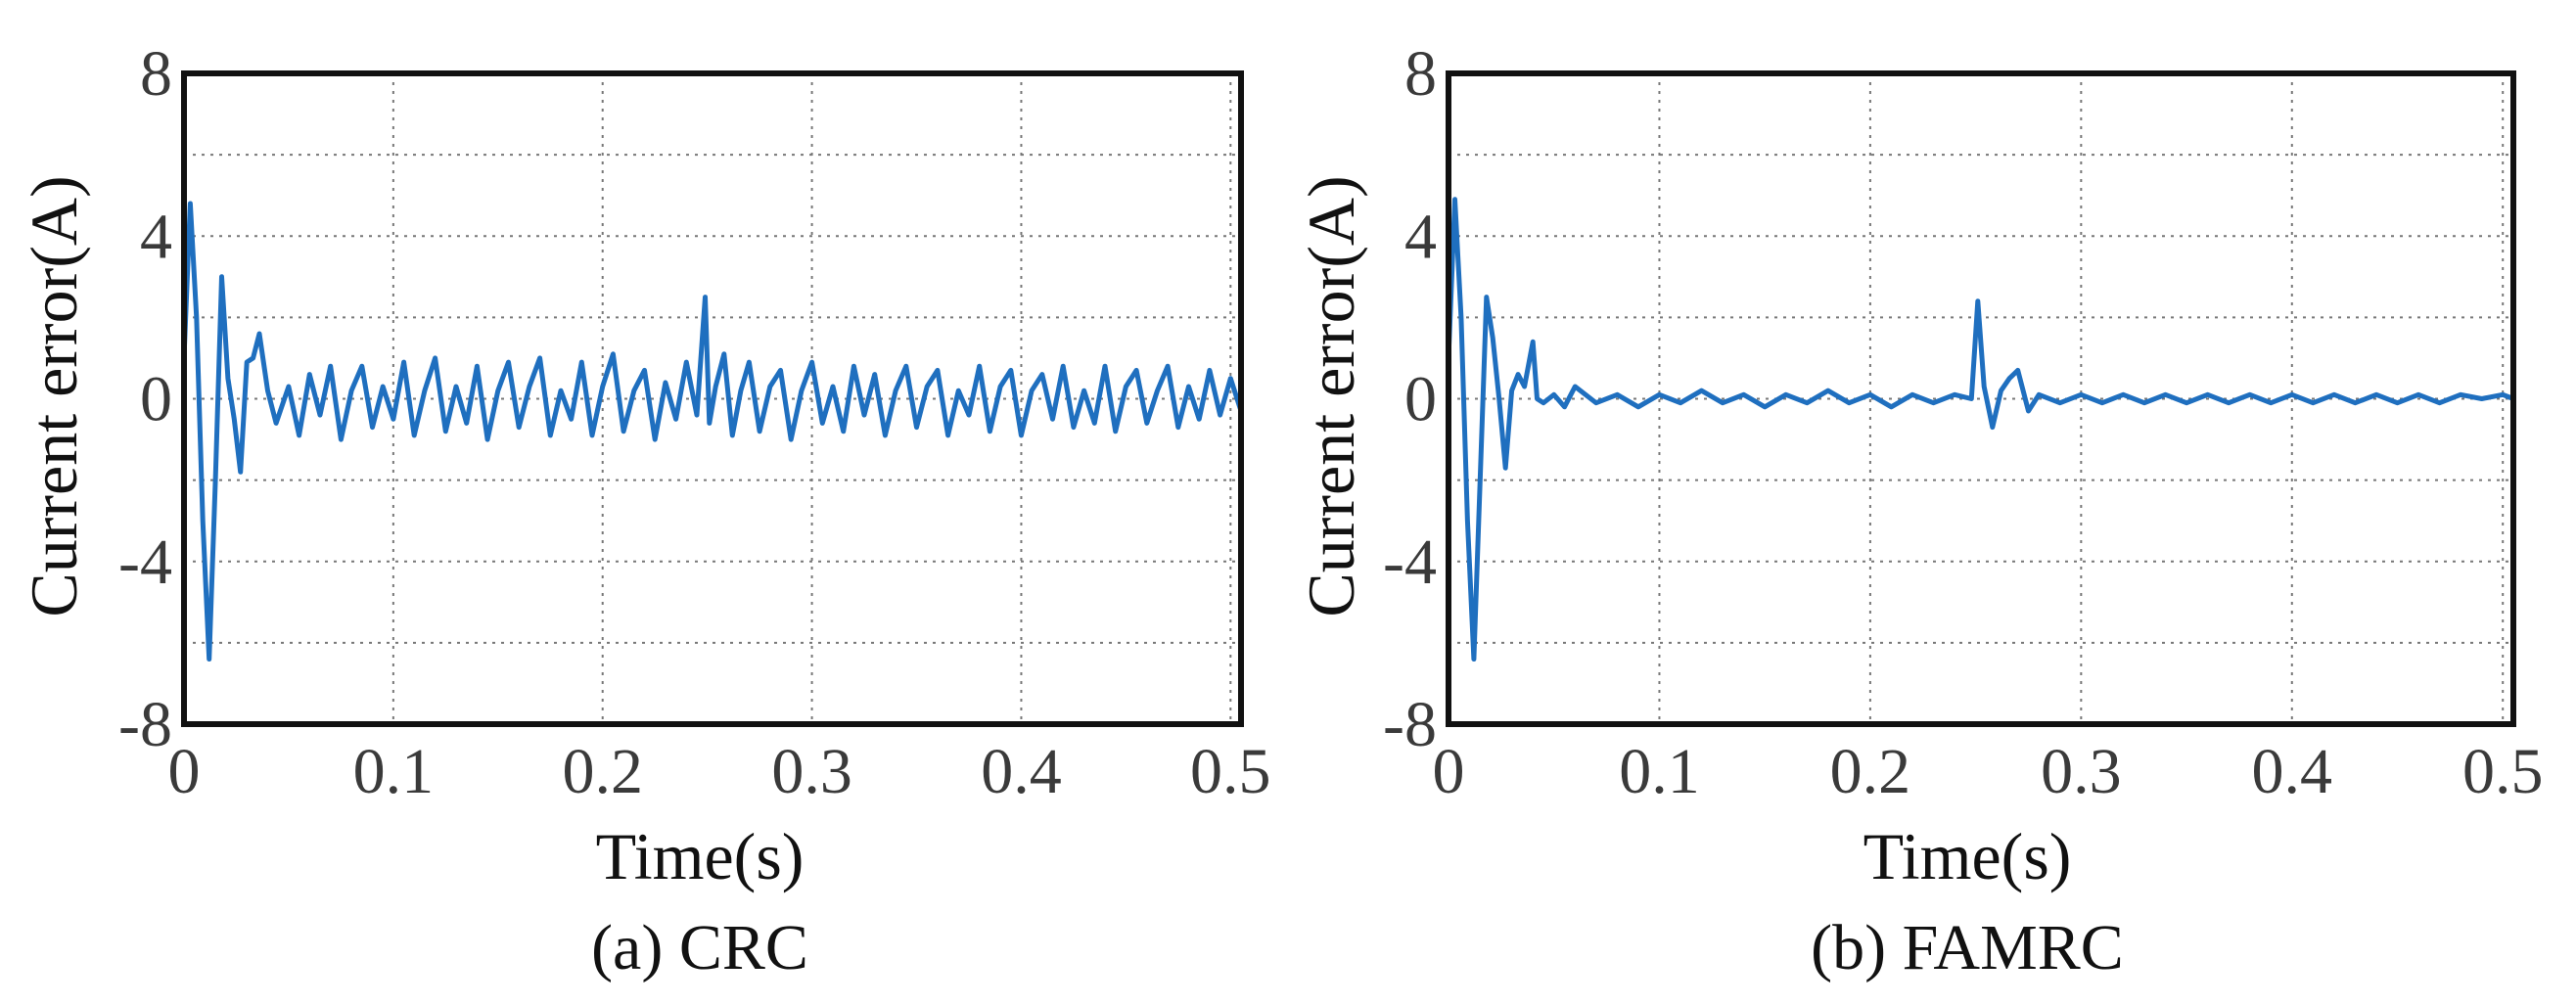 The image size is (2576, 1005). I want to click on caption-crc: (a) CRC, so click(699, 948).